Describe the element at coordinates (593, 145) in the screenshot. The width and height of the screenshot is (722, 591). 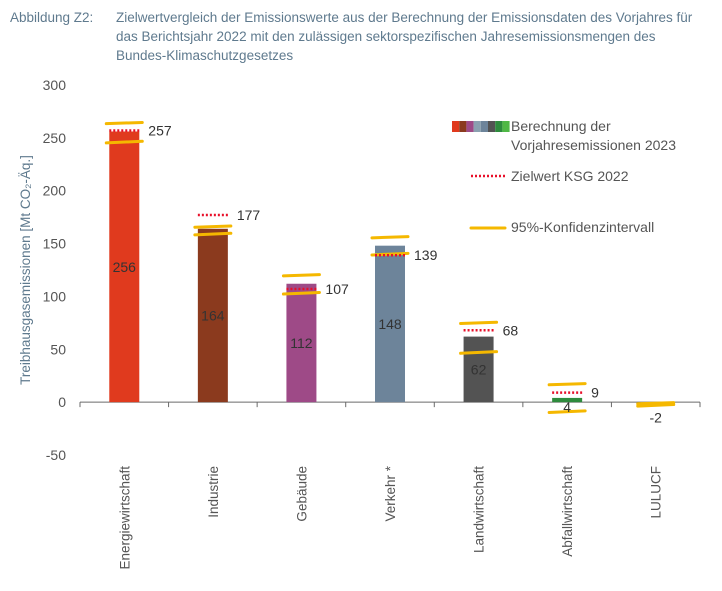
I see `legend-label-bars-line2: Vorjahresemissionen 2023` at that location.